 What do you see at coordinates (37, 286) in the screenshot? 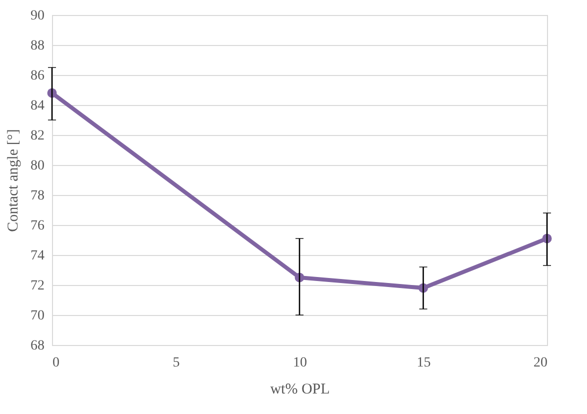
I see `y-tick-label: 72` at bounding box center [37, 286].